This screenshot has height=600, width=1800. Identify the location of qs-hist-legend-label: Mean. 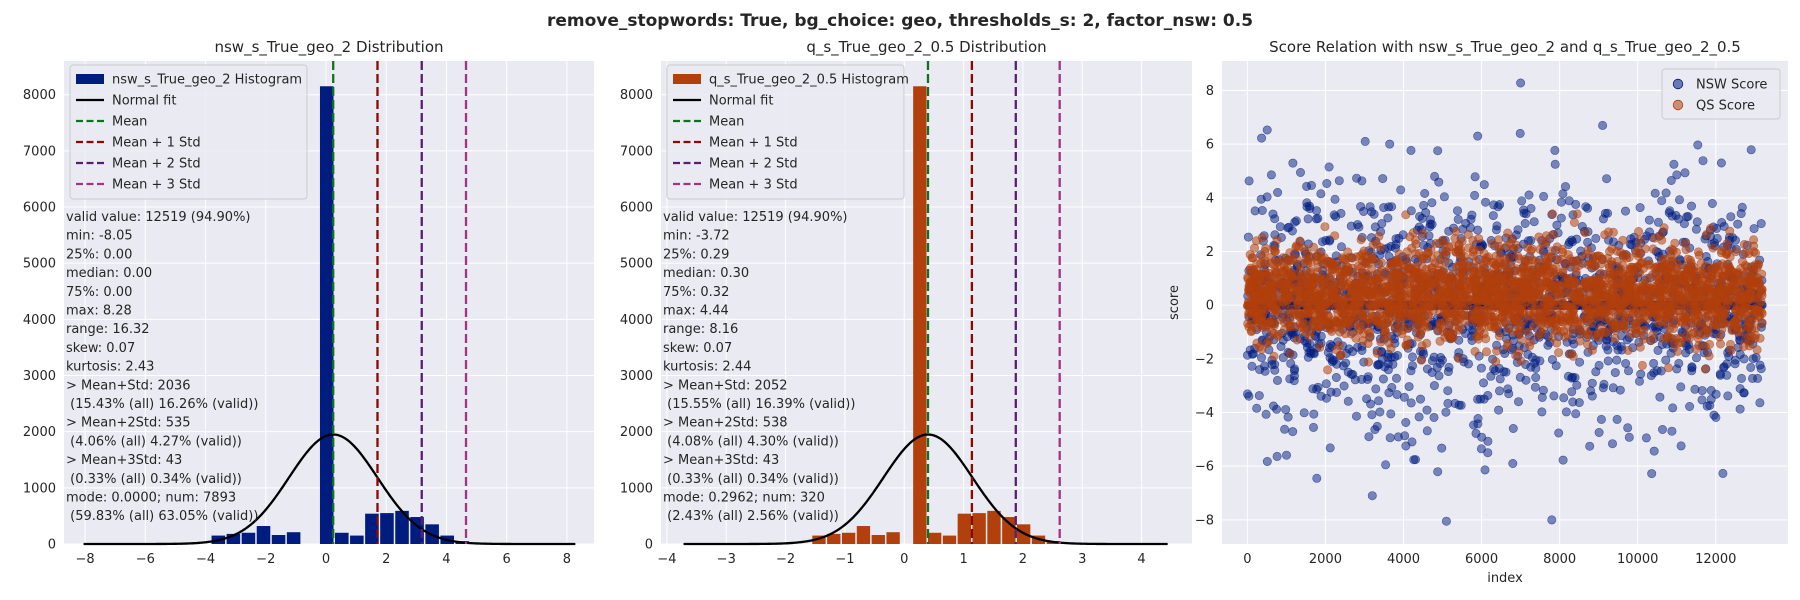
(726, 122).